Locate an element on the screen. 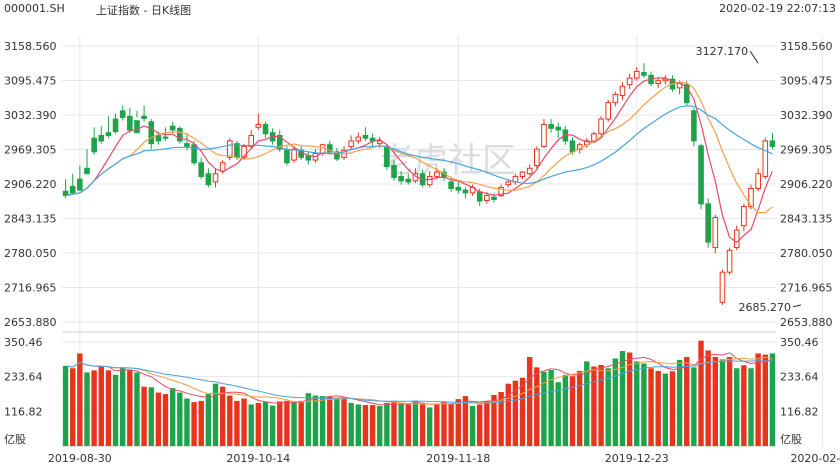 This screenshot has width=840, height=470. symbol-label: 000001.SH is located at coordinates (34, 8).